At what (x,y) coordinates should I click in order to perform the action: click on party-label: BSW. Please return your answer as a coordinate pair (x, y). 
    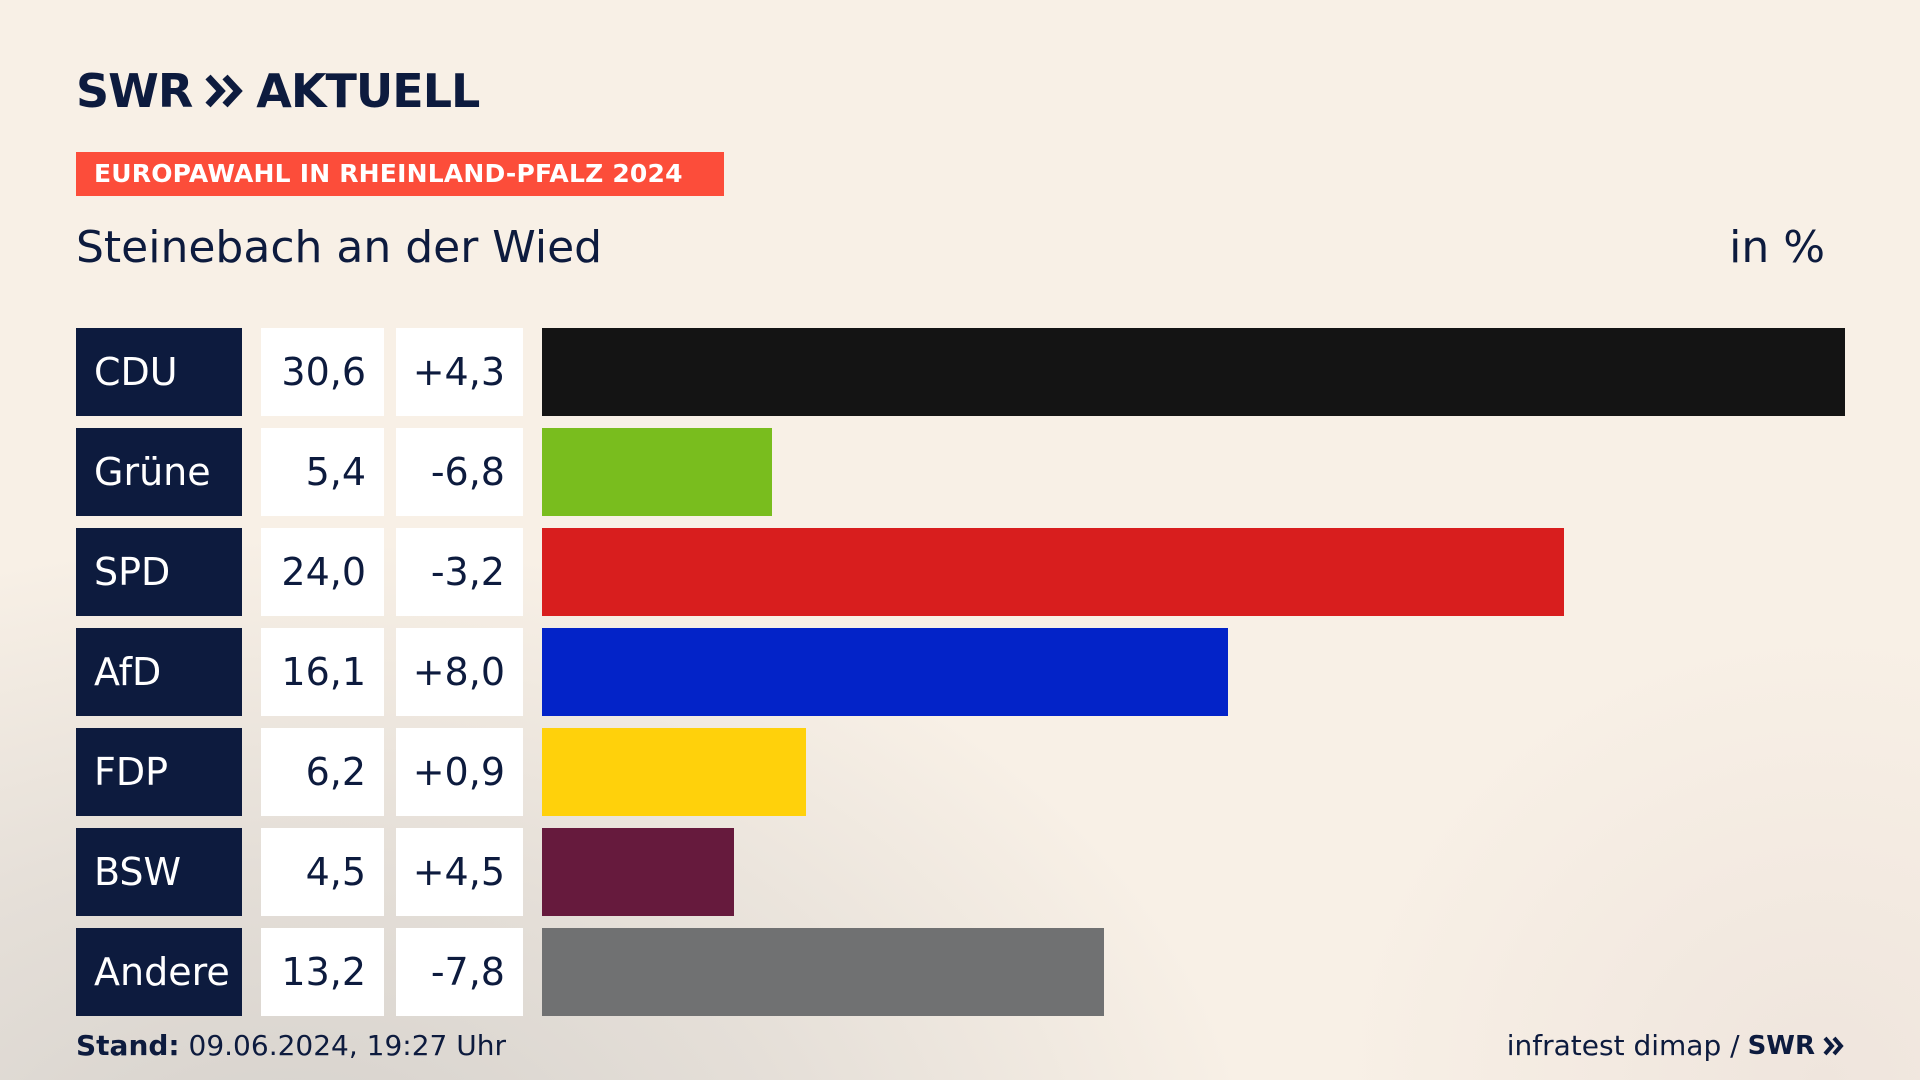
    Looking at the image, I should click on (159, 872).